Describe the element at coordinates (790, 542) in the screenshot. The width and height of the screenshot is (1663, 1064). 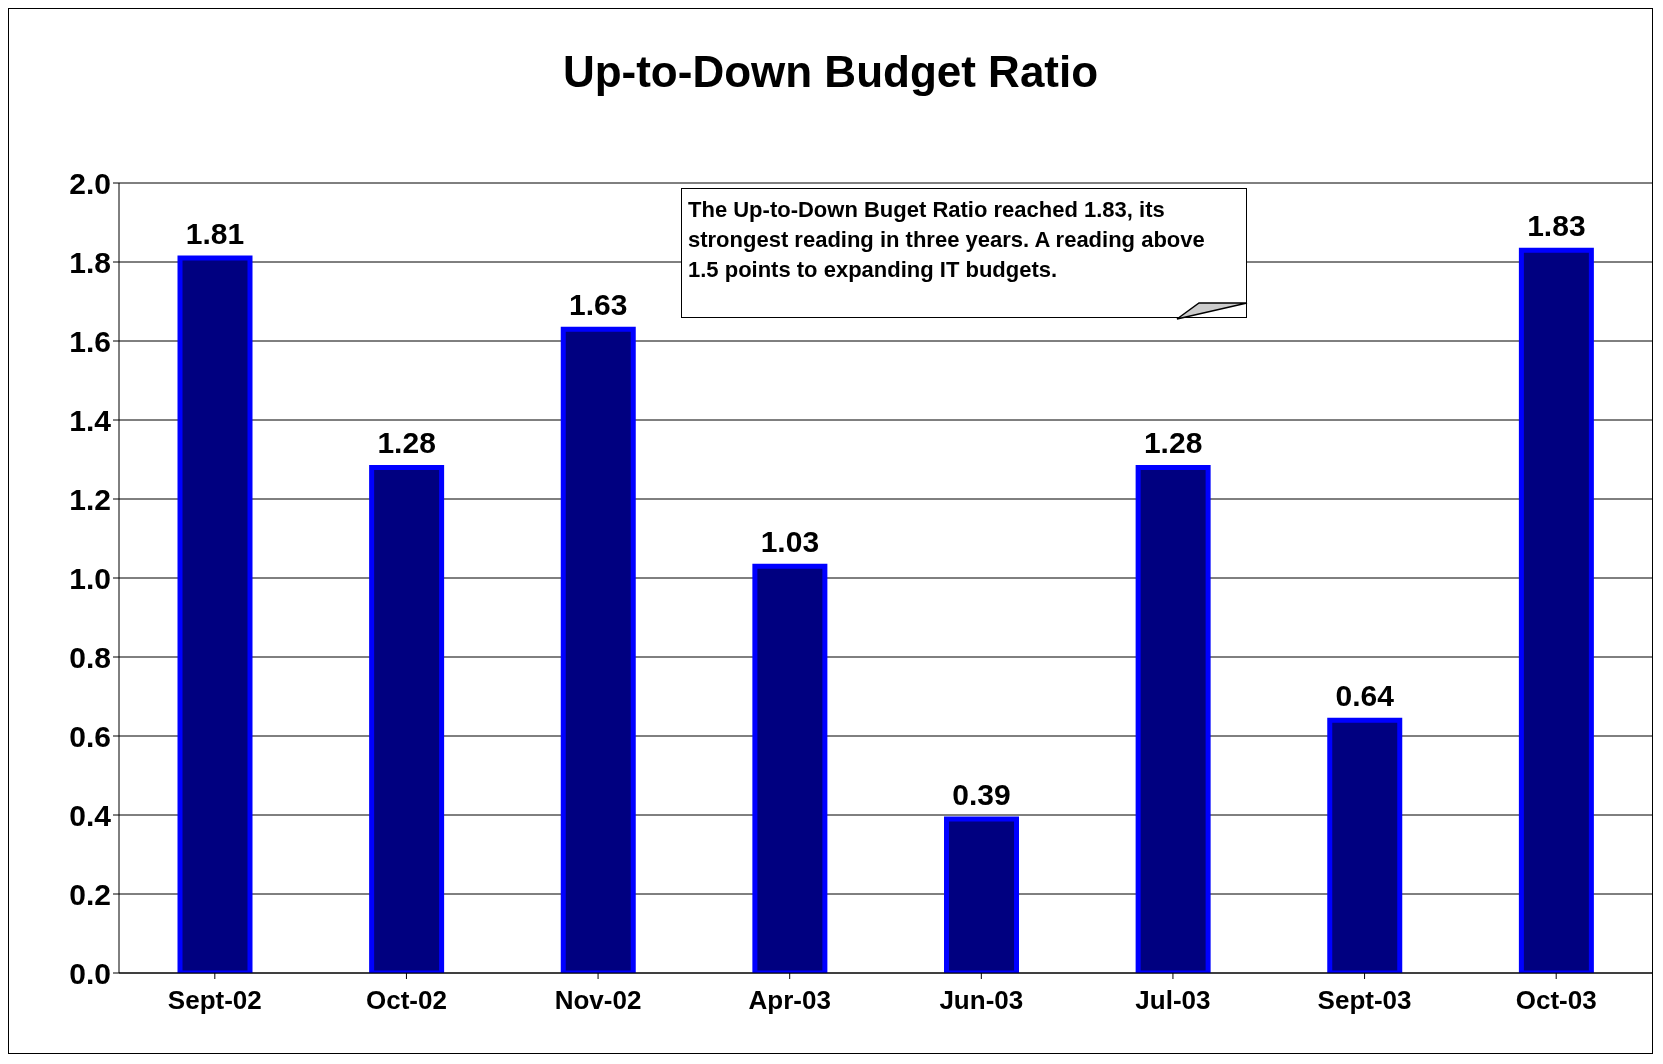
I see `data-label: 1.03` at that location.